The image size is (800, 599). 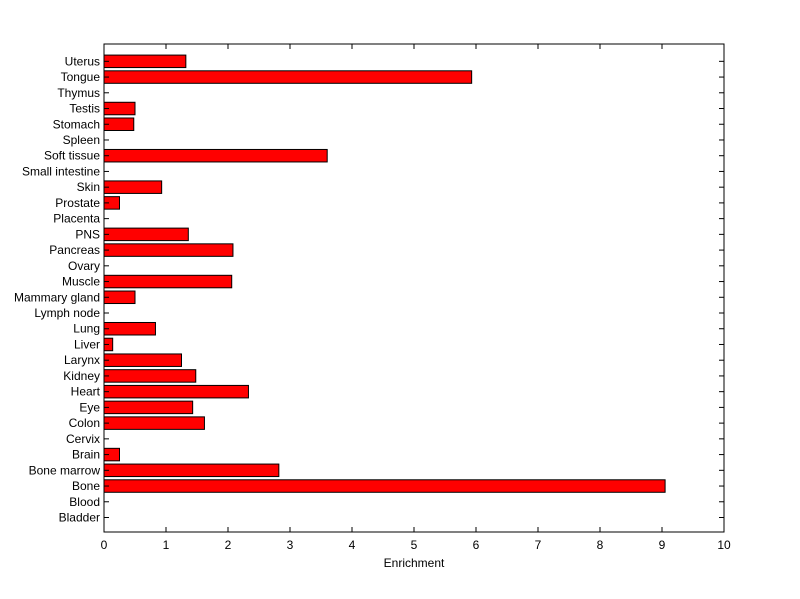 I want to click on y-tick-label-lung: Lung, so click(x=86, y=329).